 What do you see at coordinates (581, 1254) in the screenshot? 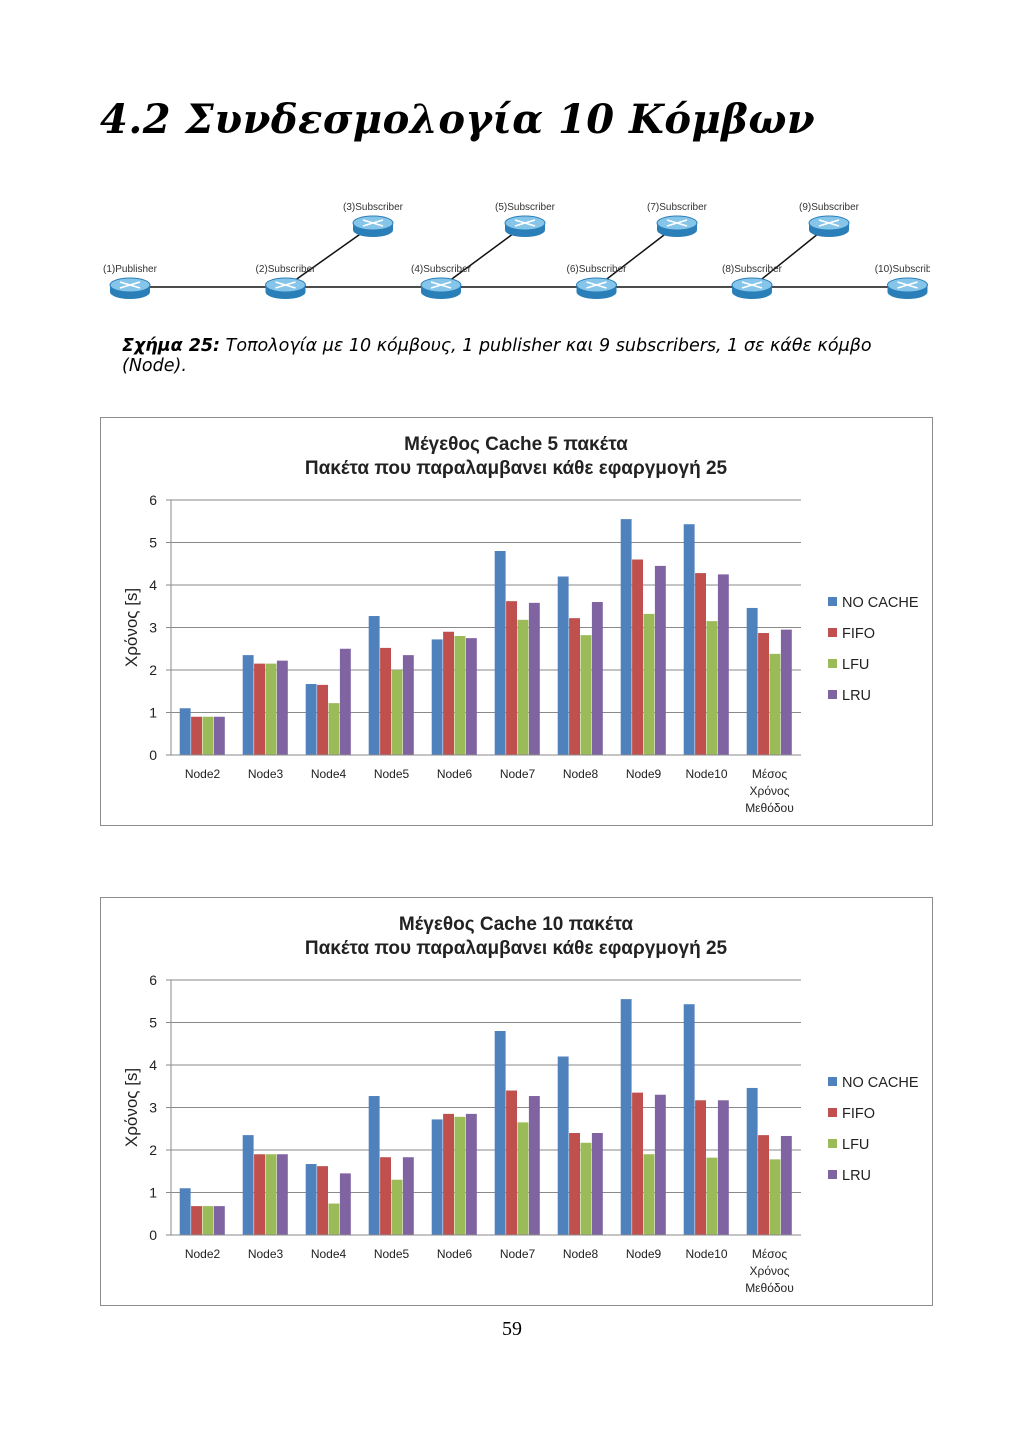
I see `chart-cache-10-xtick-label: Node8` at bounding box center [581, 1254].